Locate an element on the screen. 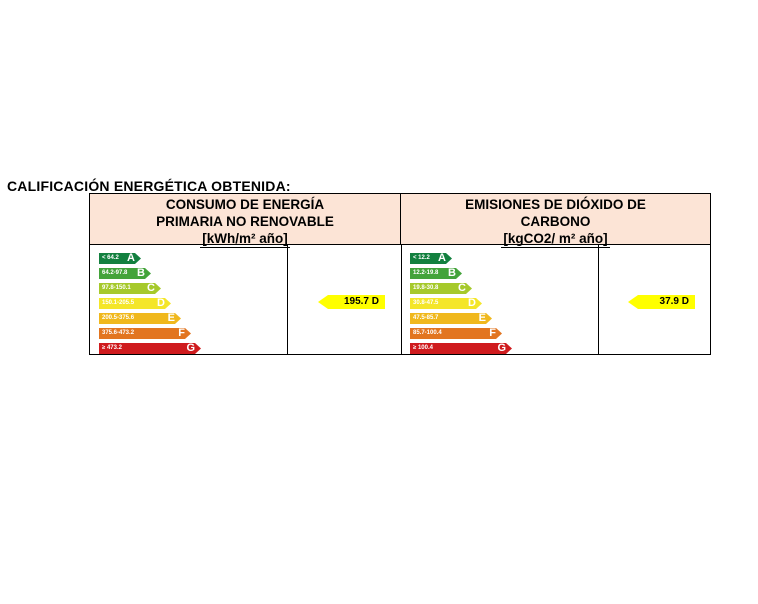  emisiones-header-line2: CARBONO is located at coordinates (555, 221).